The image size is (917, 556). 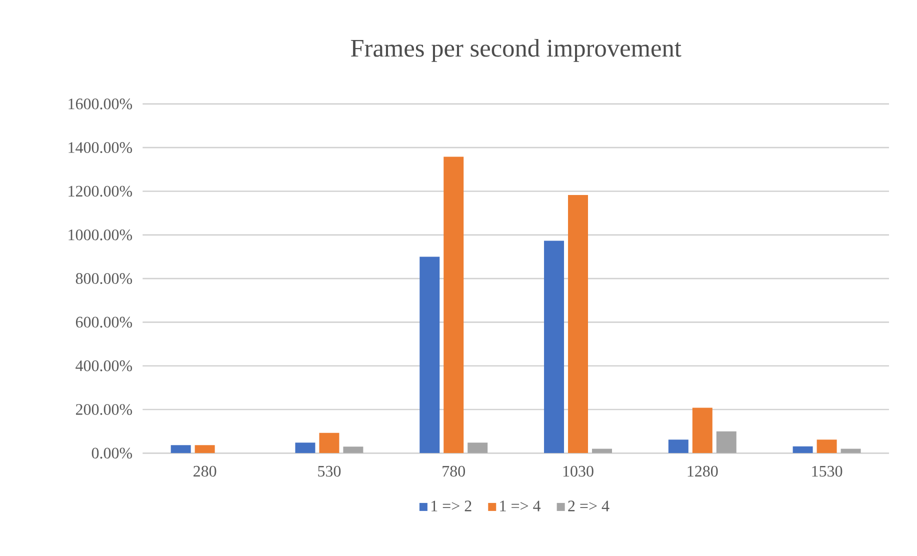 I want to click on y-tick-label: 1000.00%, so click(x=100, y=235).